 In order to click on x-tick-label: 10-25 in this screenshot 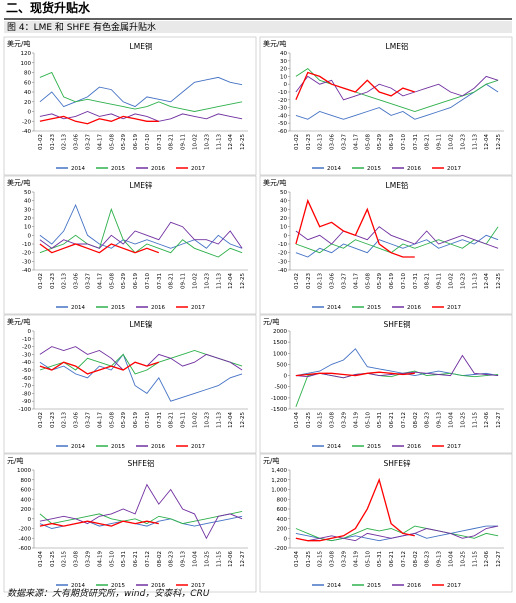, I will do `click(463, 420)`.